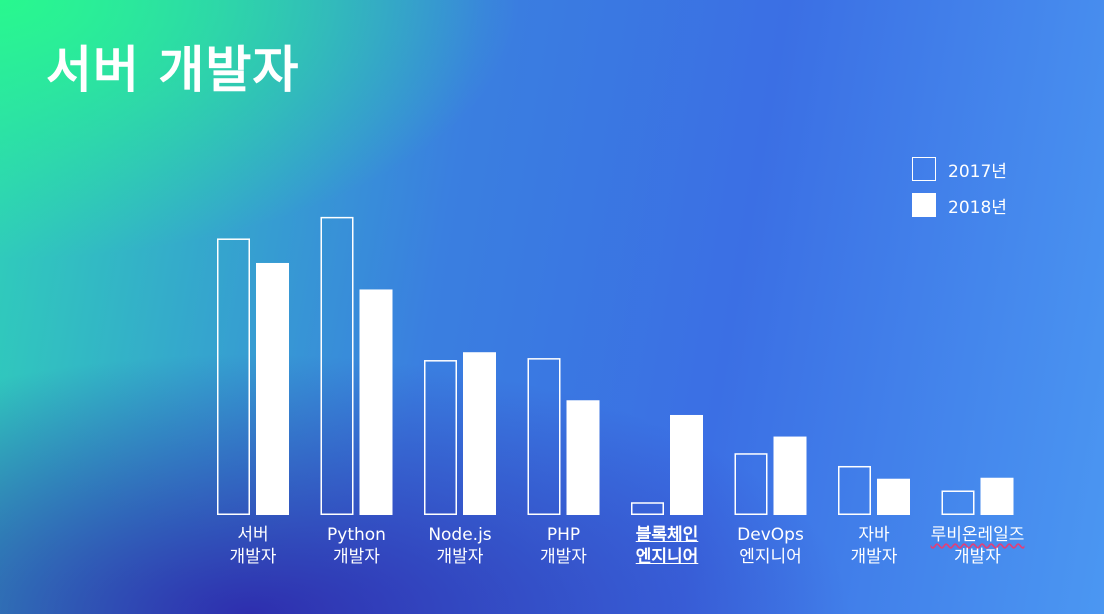 The height and width of the screenshot is (614, 1104). Describe the element at coordinates (977, 546) in the screenshot. I see `category-label: 루비온레일즈 개발자` at that location.